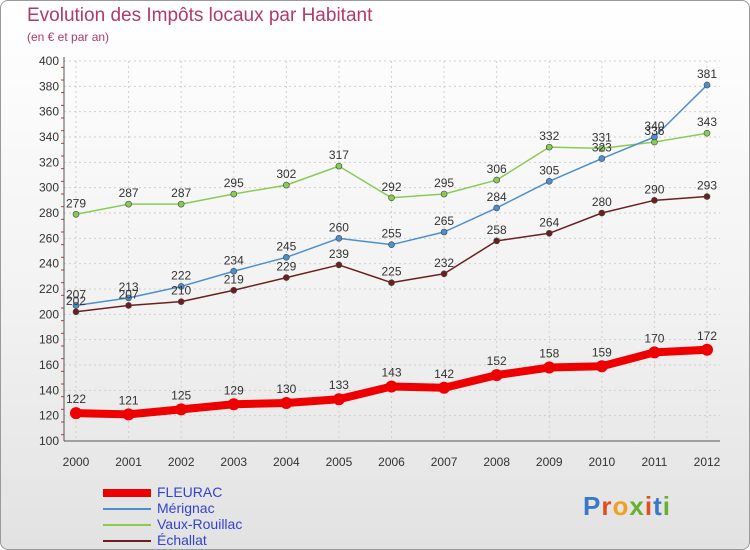 Image resolution: width=750 pixels, height=550 pixels. Describe the element at coordinates (233, 462) in the screenshot. I see `x-tick-label: 2003` at that location.